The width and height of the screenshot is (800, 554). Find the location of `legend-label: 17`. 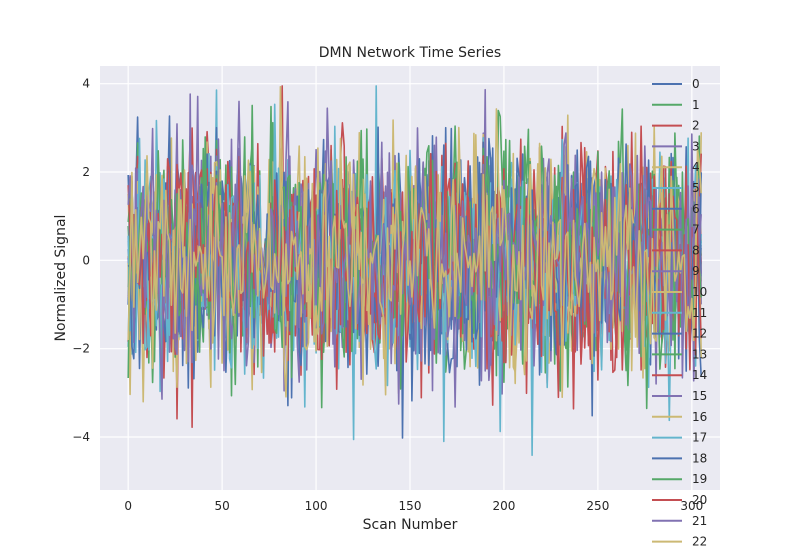

legend-label: 17 is located at coordinates (699, 438).